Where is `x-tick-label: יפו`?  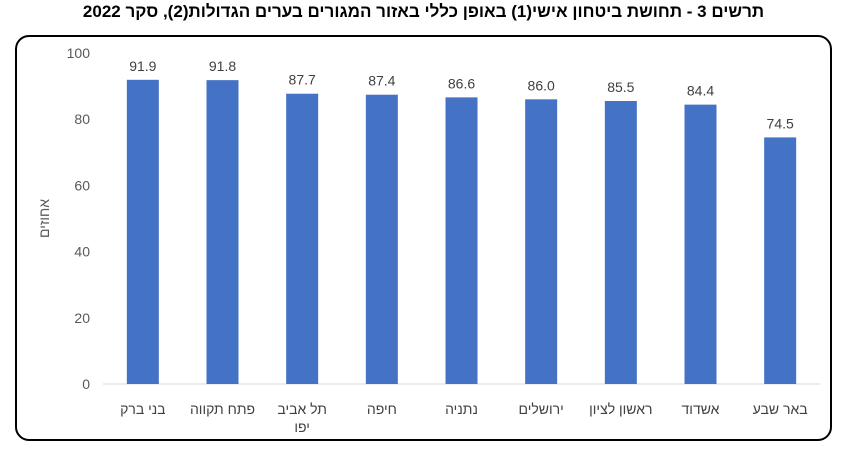
x-tick-label: יפו is located at coordinates (302, 427).